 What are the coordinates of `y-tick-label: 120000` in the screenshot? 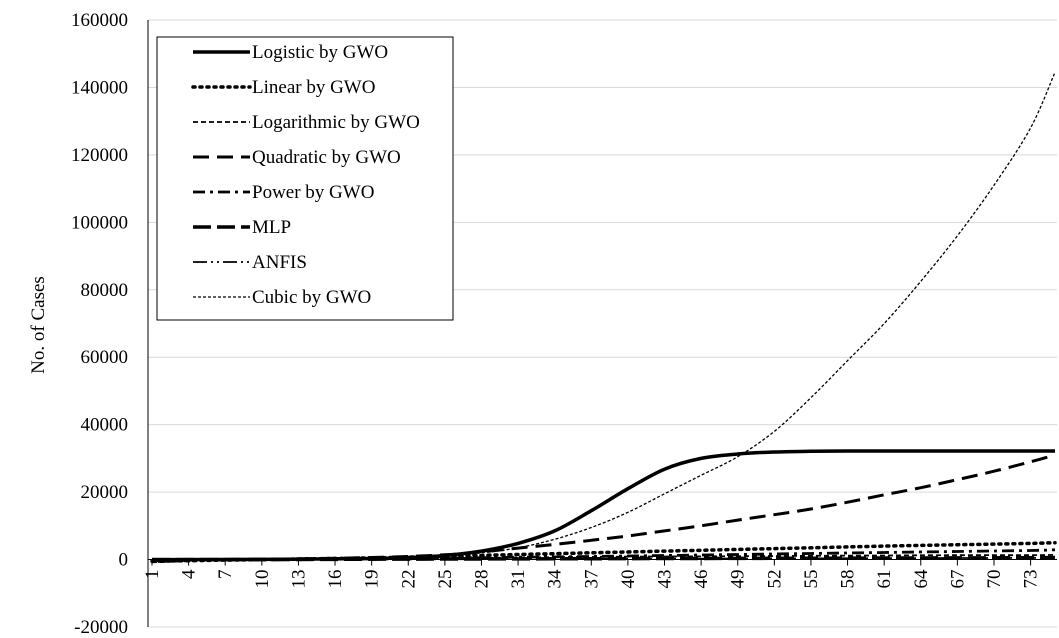 It's located at (99, 155).